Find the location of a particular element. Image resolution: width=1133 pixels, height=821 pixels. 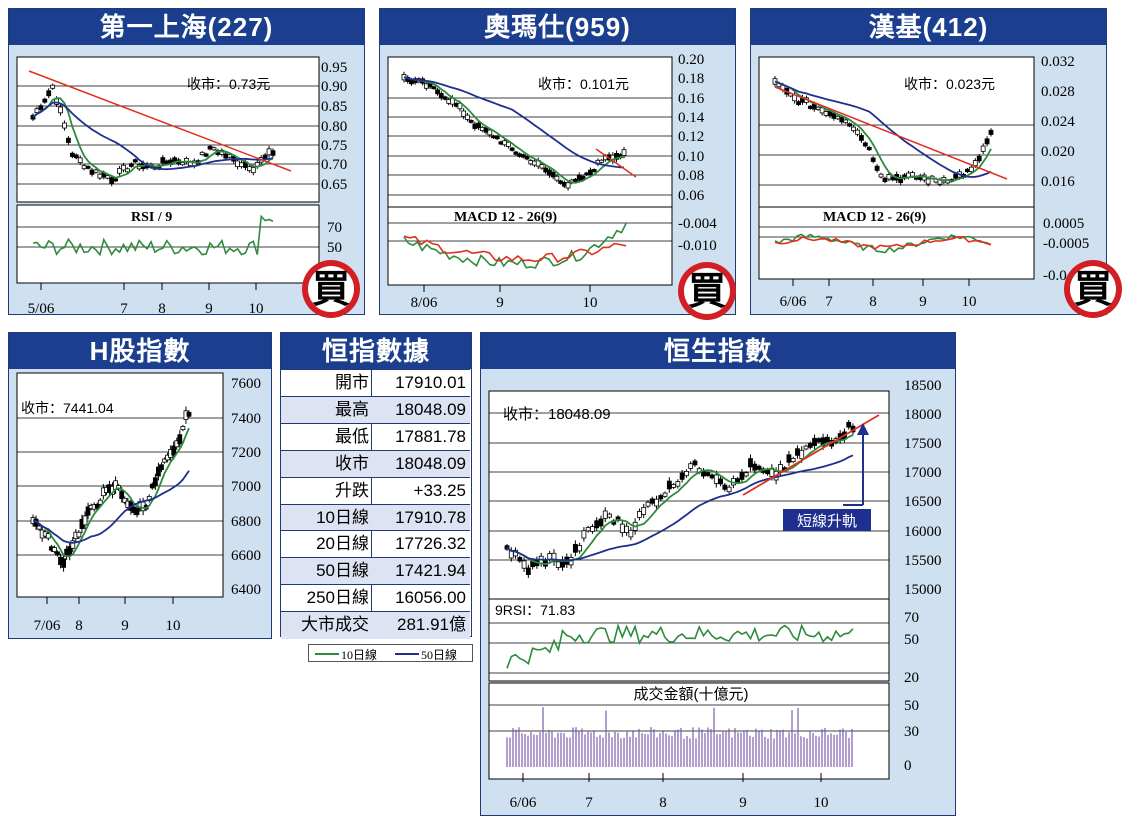

panel-title: 奧瑪仕(959) is located at coordinates (557, 27).